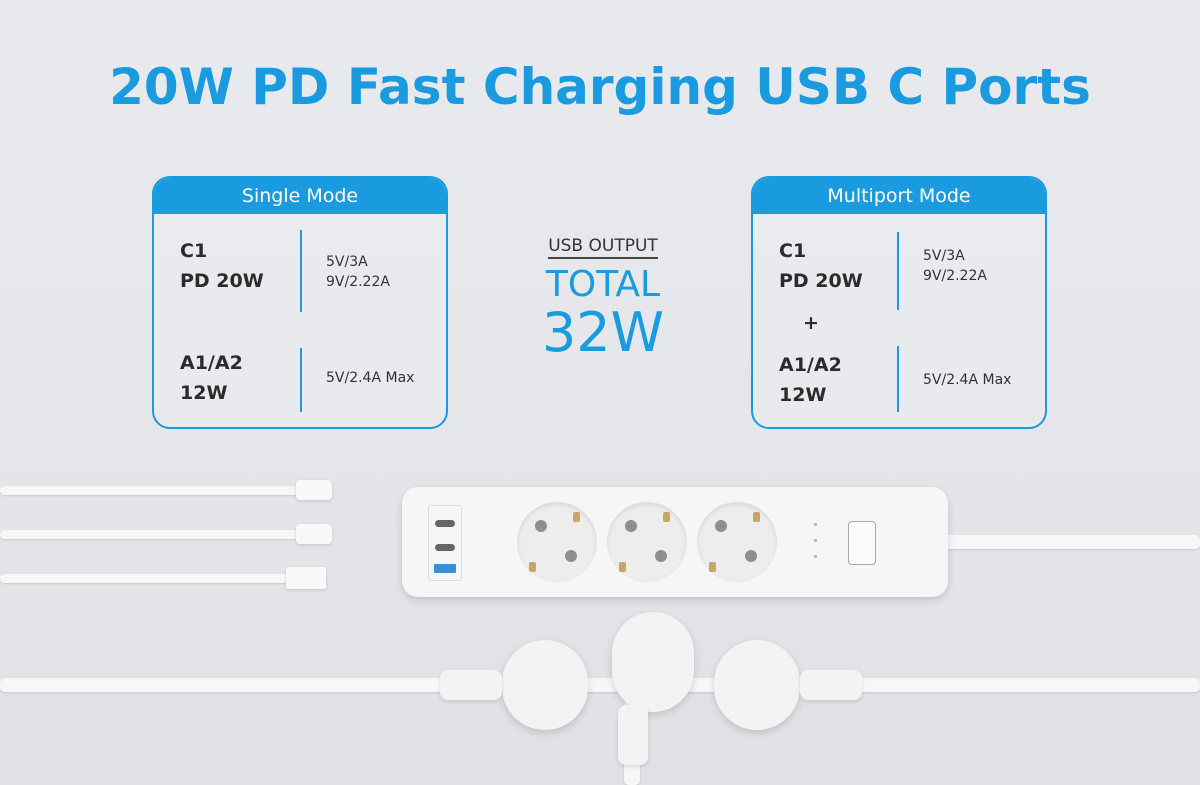 This screenshot has width=1200, height=785. Describe the element at coordinates (306, 578) in the screenshot. I see `usb-a-connector-icon` at that location.